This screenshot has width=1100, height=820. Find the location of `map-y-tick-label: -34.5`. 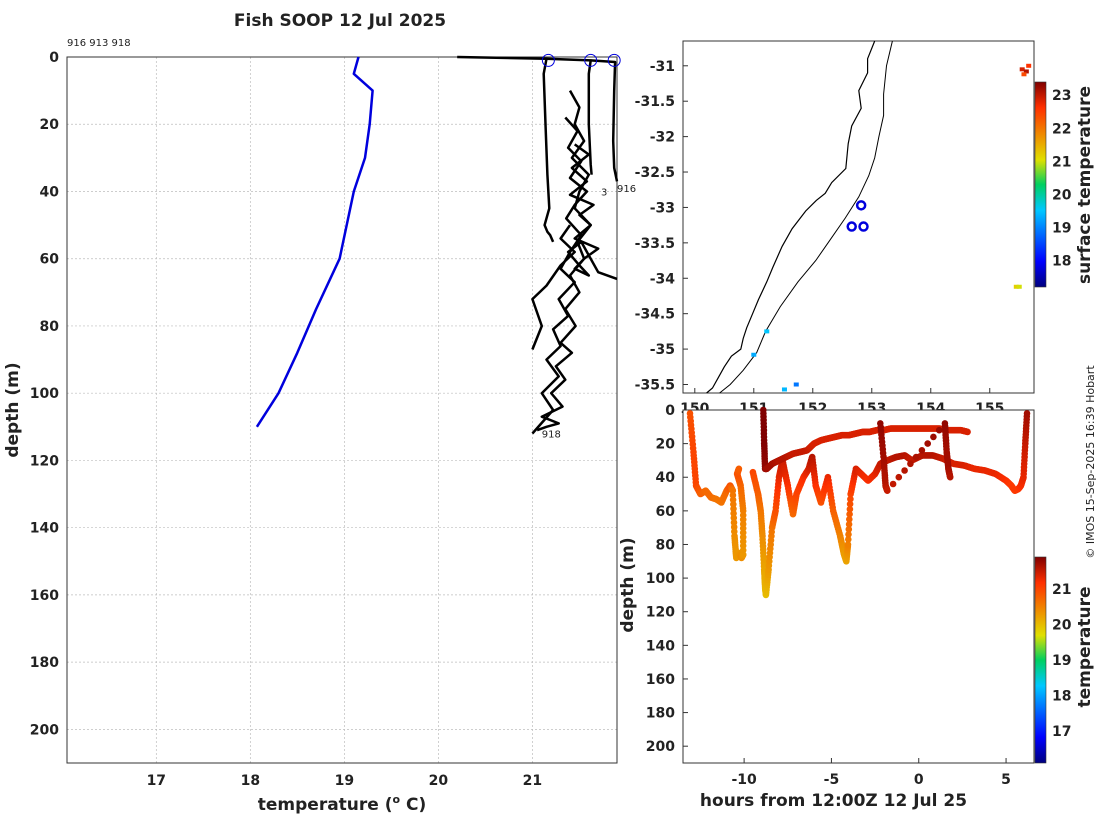

map-y-tick-label: -34.5 is located at coordinates (655, 315).